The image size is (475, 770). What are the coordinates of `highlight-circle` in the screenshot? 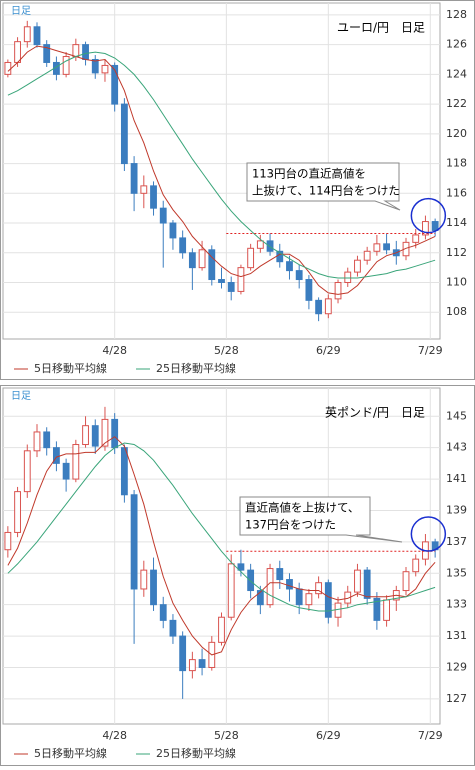 It's located at (428, 534).